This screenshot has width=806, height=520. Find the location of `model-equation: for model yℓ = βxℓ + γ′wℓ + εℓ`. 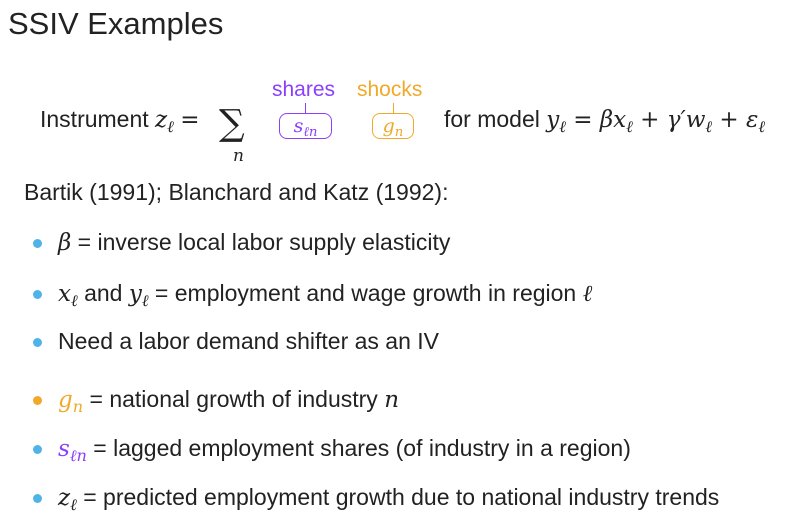

model-equation: for model yℓ = βxℓ + γ′wℓ + εℓ is located at coordinates (604, 121).